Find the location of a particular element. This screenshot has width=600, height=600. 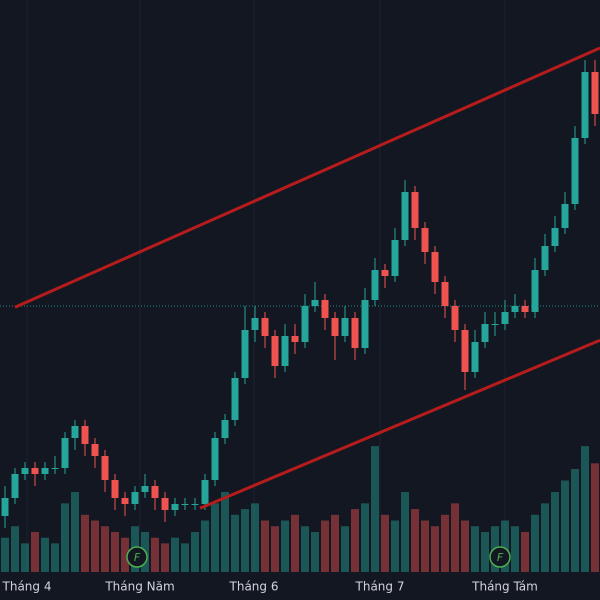

x-tick-label: Tháng 4 is located at coordinates (27, 587).